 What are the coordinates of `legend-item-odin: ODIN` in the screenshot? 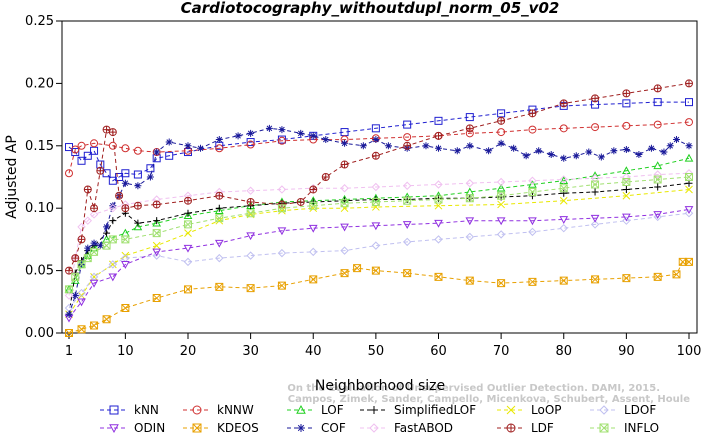 It's located at (132, 428).